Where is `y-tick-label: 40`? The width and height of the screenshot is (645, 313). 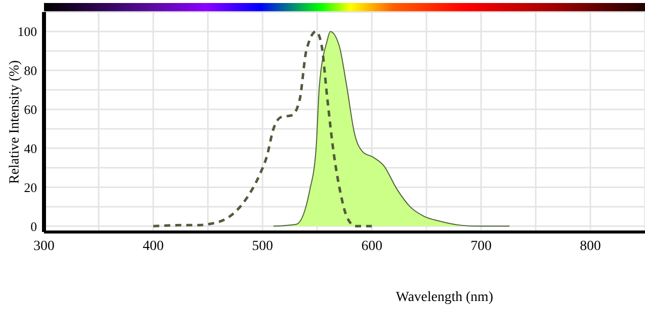
y-tick-label: 40 is located at coordinates (30, 148).